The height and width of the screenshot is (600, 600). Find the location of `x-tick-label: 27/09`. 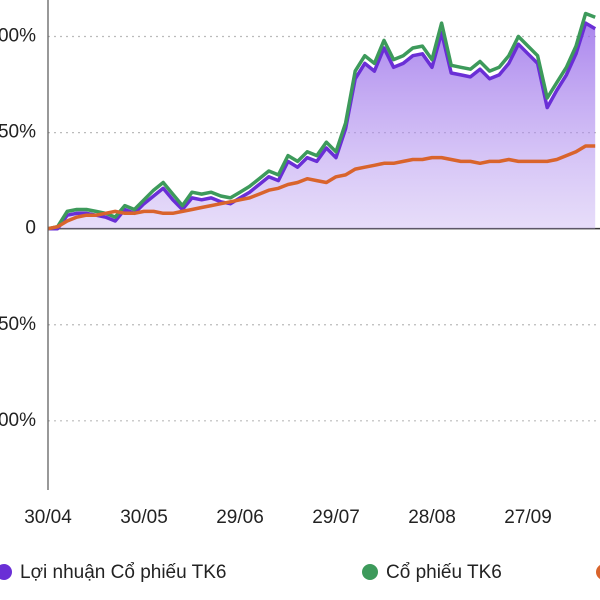

x-tick-label: 27/09 is located at coordinates (528, 517).